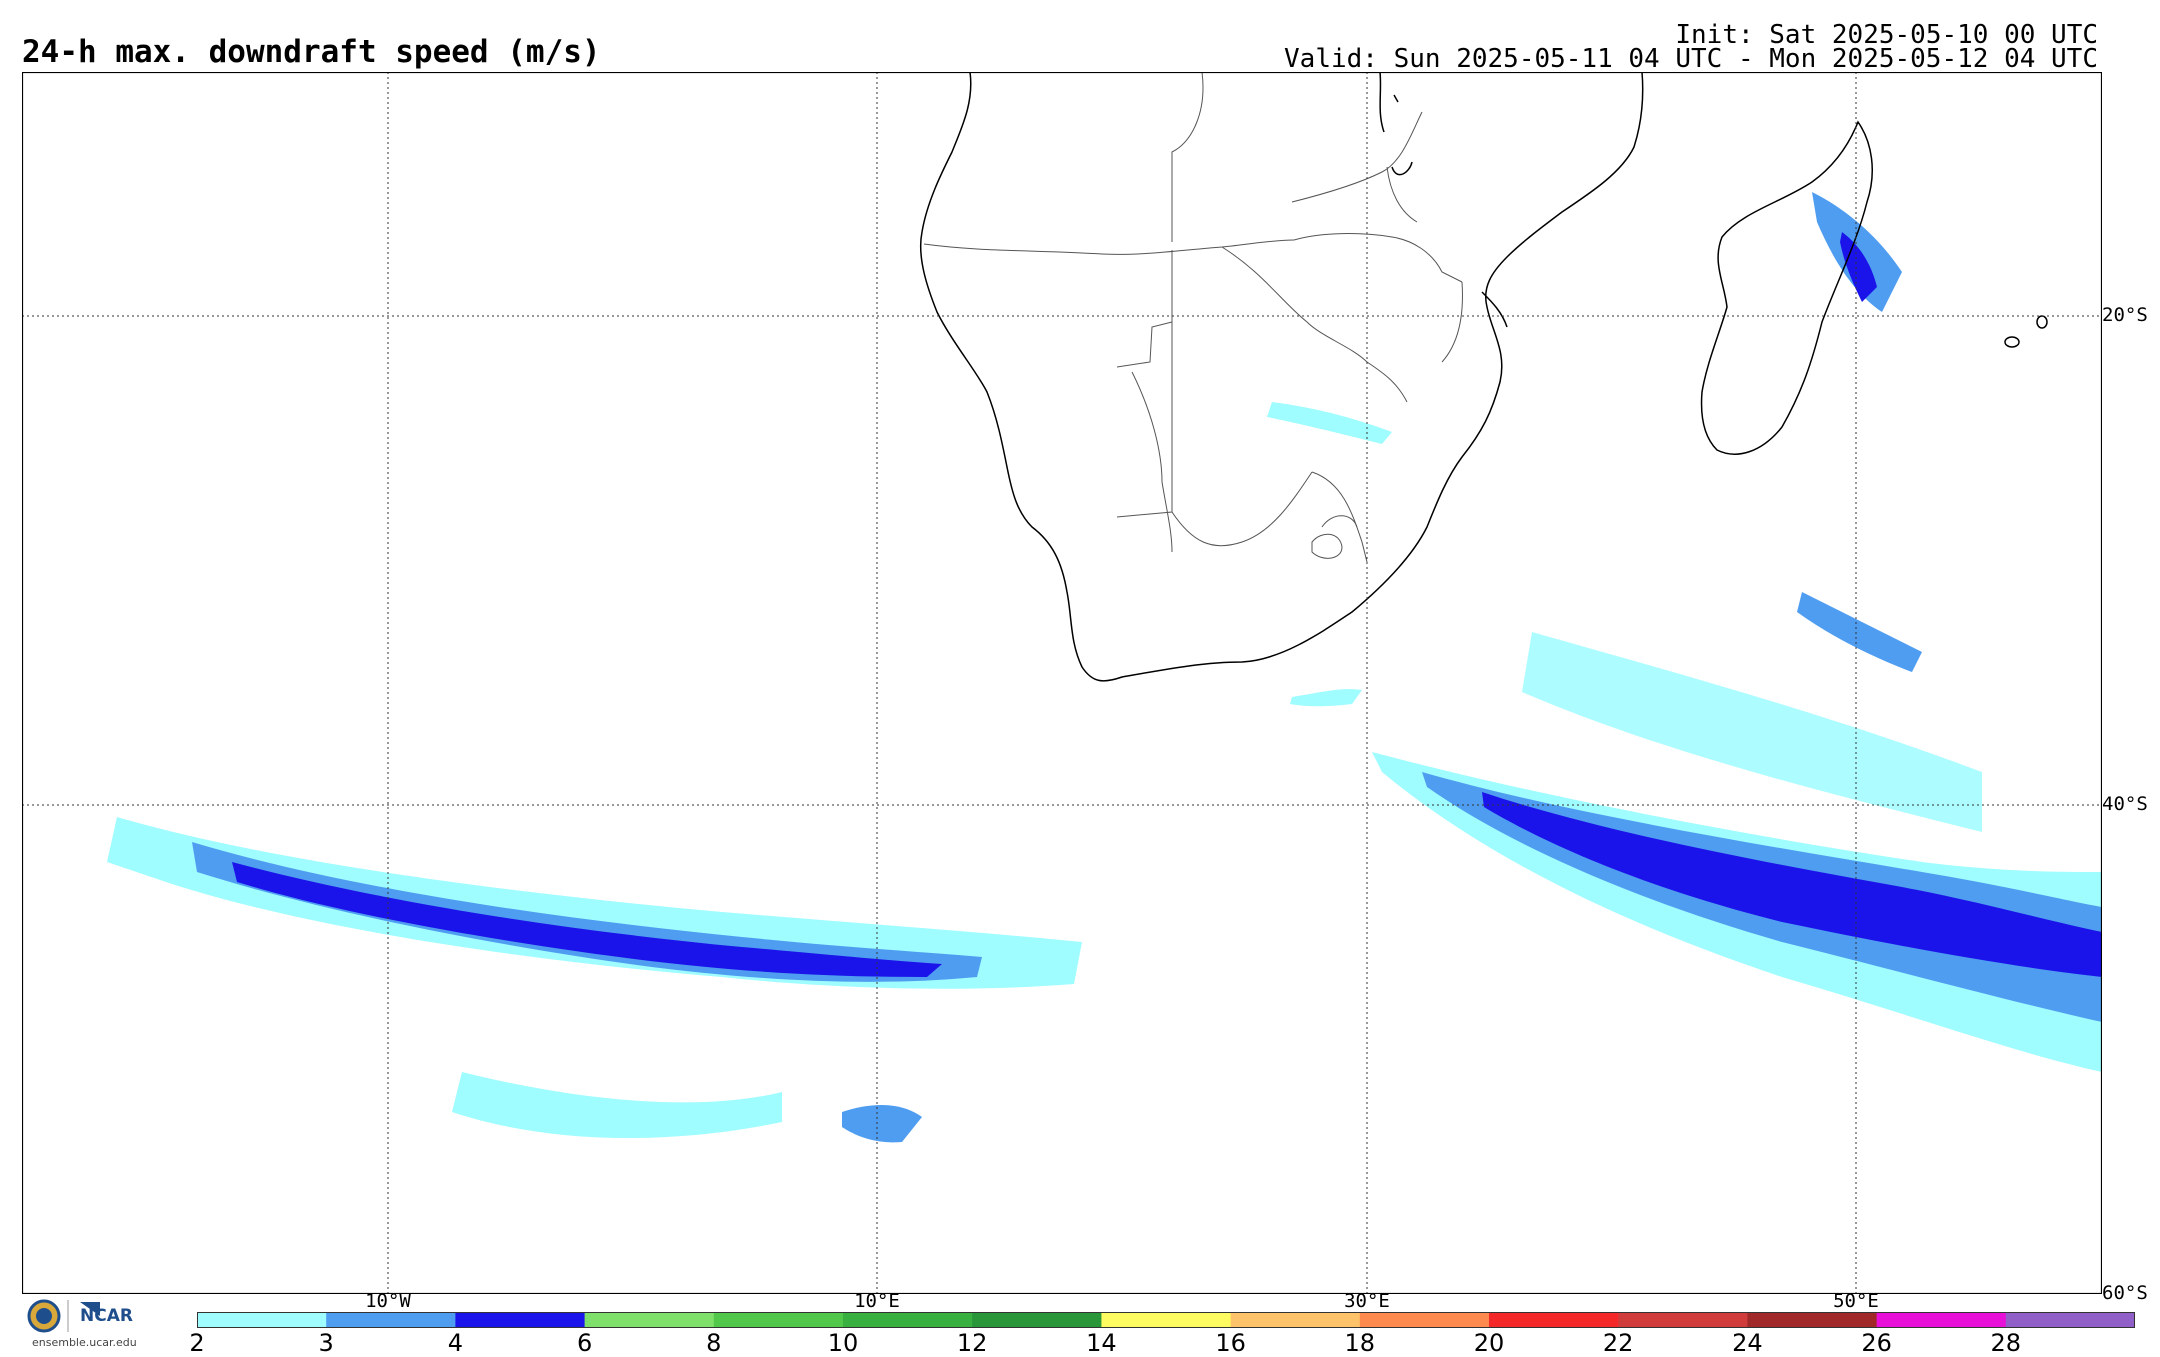 Image resolution: width=2160 pixels, height=1357 pixels. Describe the element at coordinates (594, 980) in the screenshot. I see `downdraft-band-west` at that location.